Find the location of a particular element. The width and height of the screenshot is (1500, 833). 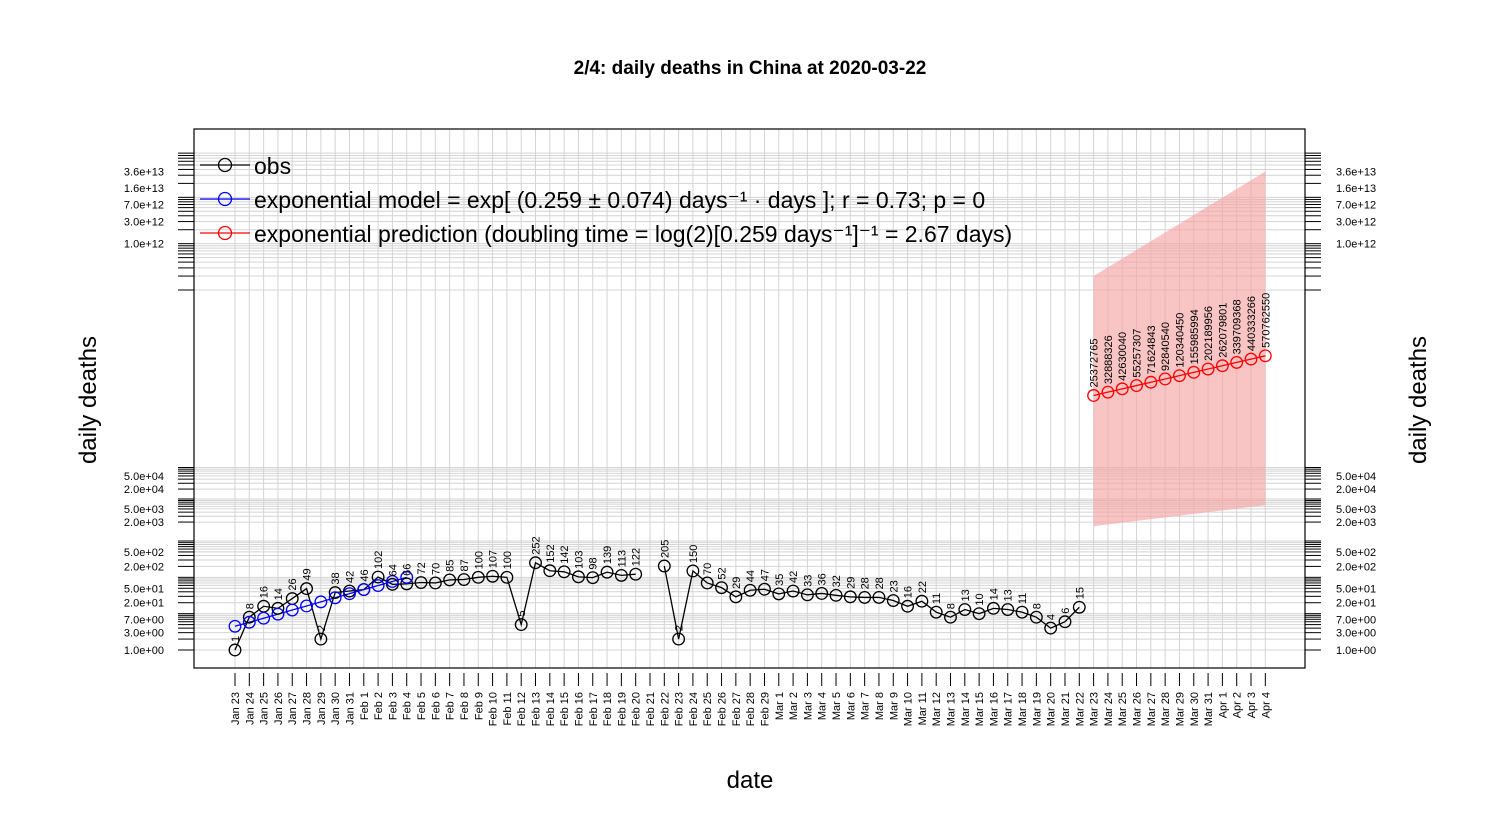

x-tick-label: Mar 19 is located at coordinates (1037, 709).